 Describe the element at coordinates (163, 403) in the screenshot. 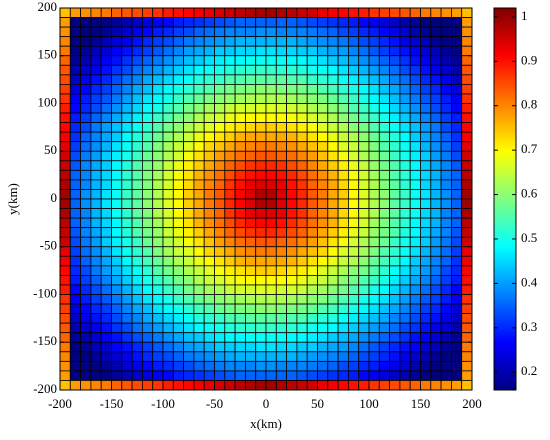

I see `x-tick-label: -100` at that location.